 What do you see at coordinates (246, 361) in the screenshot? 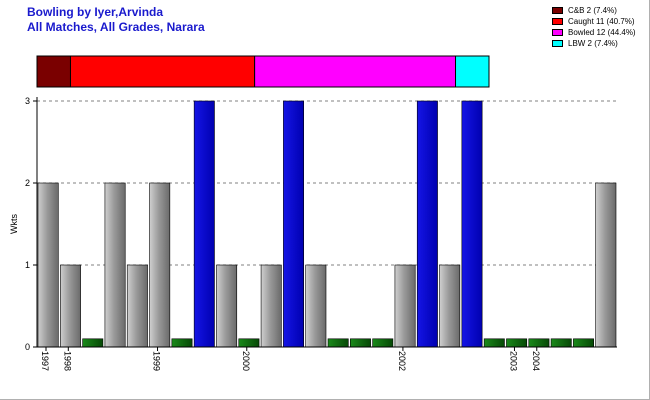
I see `x-tick-label: 2000` at bounding box center [246, 361].